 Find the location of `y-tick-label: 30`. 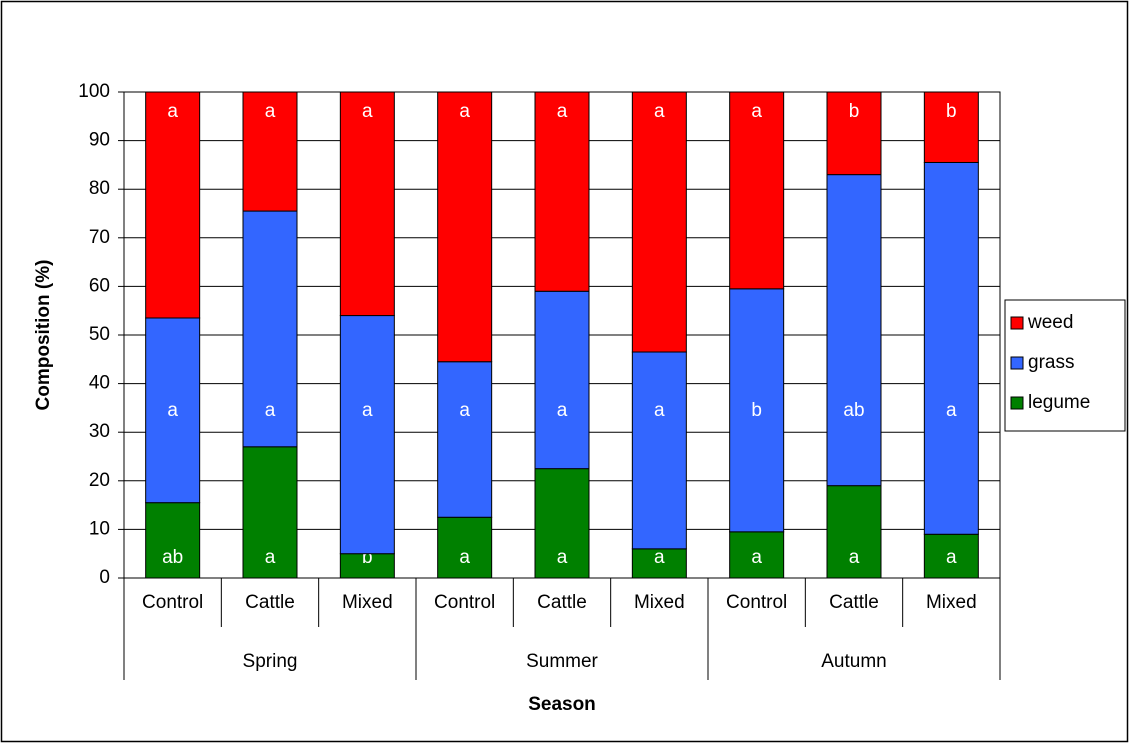

y-tick-label: 30 is located at coordinates (99, 431).